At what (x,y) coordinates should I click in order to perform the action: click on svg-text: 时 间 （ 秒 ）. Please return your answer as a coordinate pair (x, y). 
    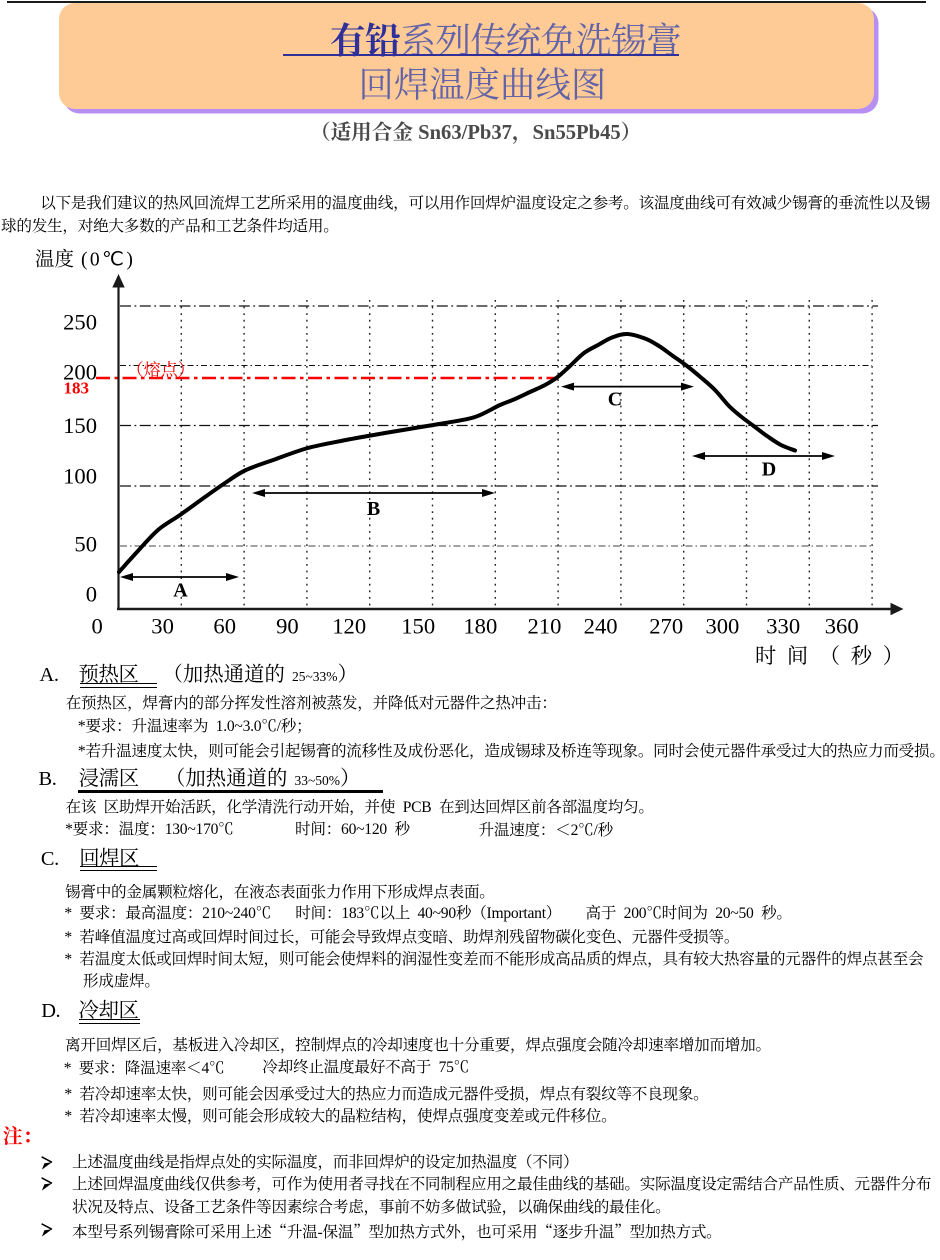
    Looking at the image, I should click on (829, 654).